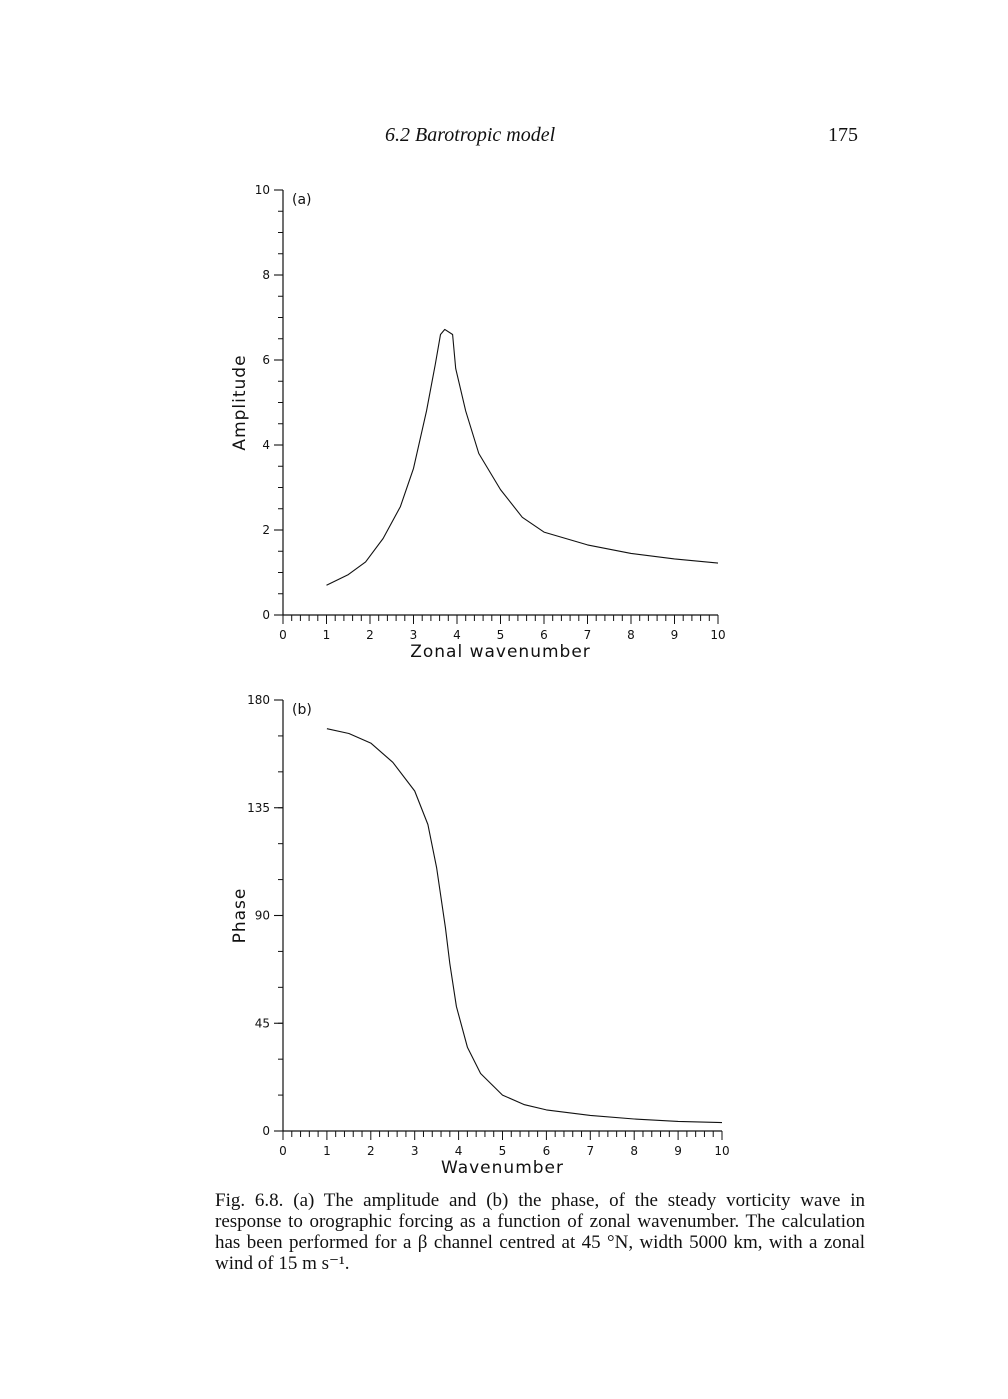  Describe the element at coordinates (262, 916) in the screenshot. I see `y-tick-label: 90` at that location.